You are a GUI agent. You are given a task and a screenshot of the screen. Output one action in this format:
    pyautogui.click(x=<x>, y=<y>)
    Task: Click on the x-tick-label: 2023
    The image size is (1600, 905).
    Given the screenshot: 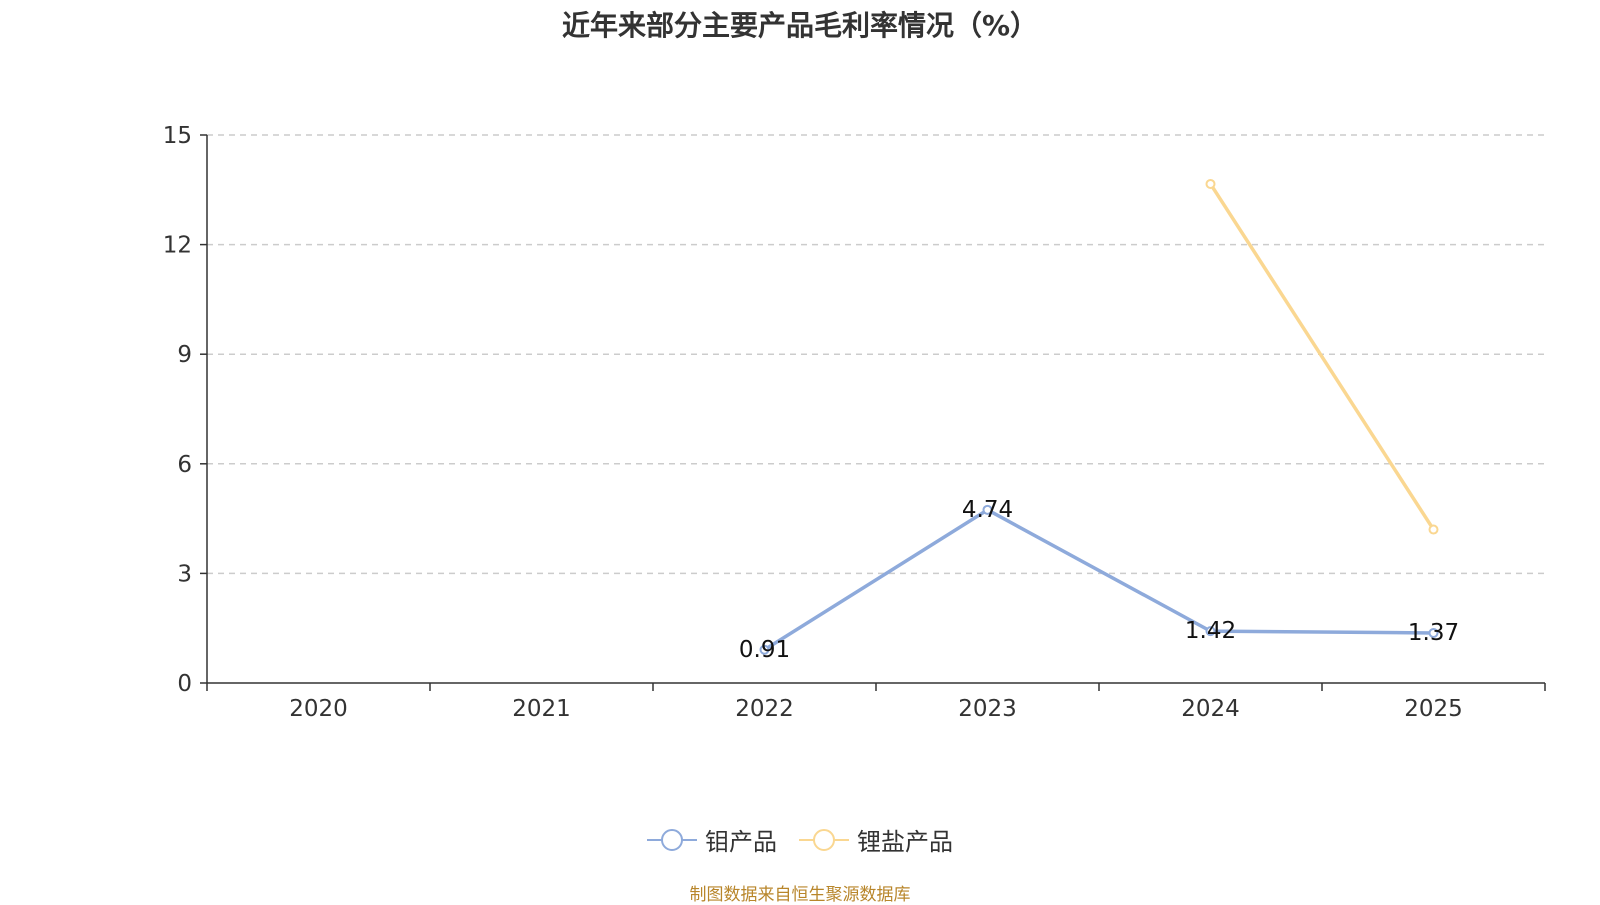 What is the action you would take?
    pyautogui.click(x=987, y=709)
    